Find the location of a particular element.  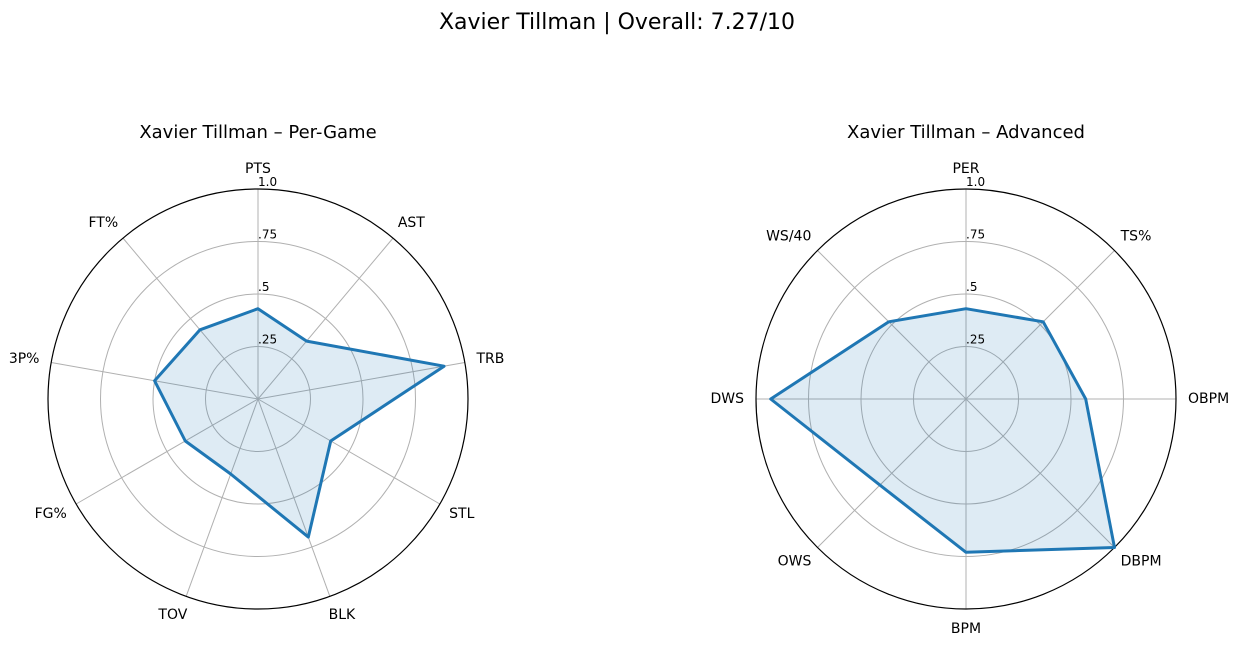

chart-title-advanced: Xavier Tillman – Advanced is located at coordinates (966, 132).